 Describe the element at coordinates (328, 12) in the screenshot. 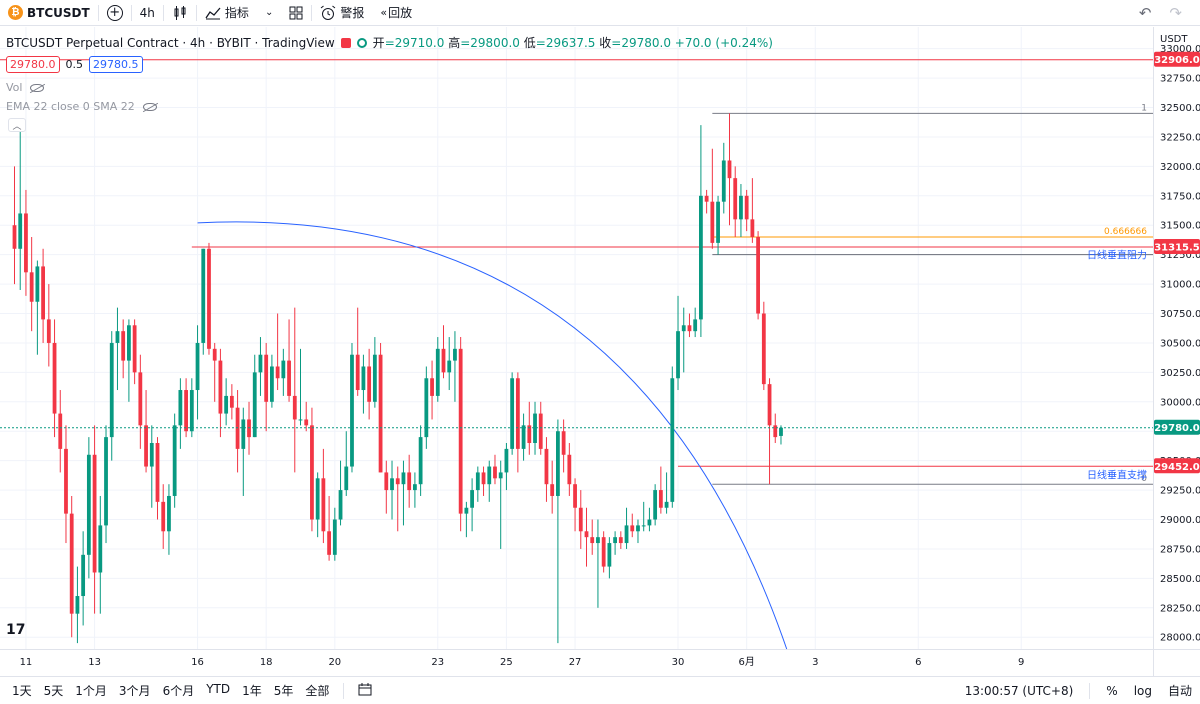

I see `alarm-clock-icon` at that location.